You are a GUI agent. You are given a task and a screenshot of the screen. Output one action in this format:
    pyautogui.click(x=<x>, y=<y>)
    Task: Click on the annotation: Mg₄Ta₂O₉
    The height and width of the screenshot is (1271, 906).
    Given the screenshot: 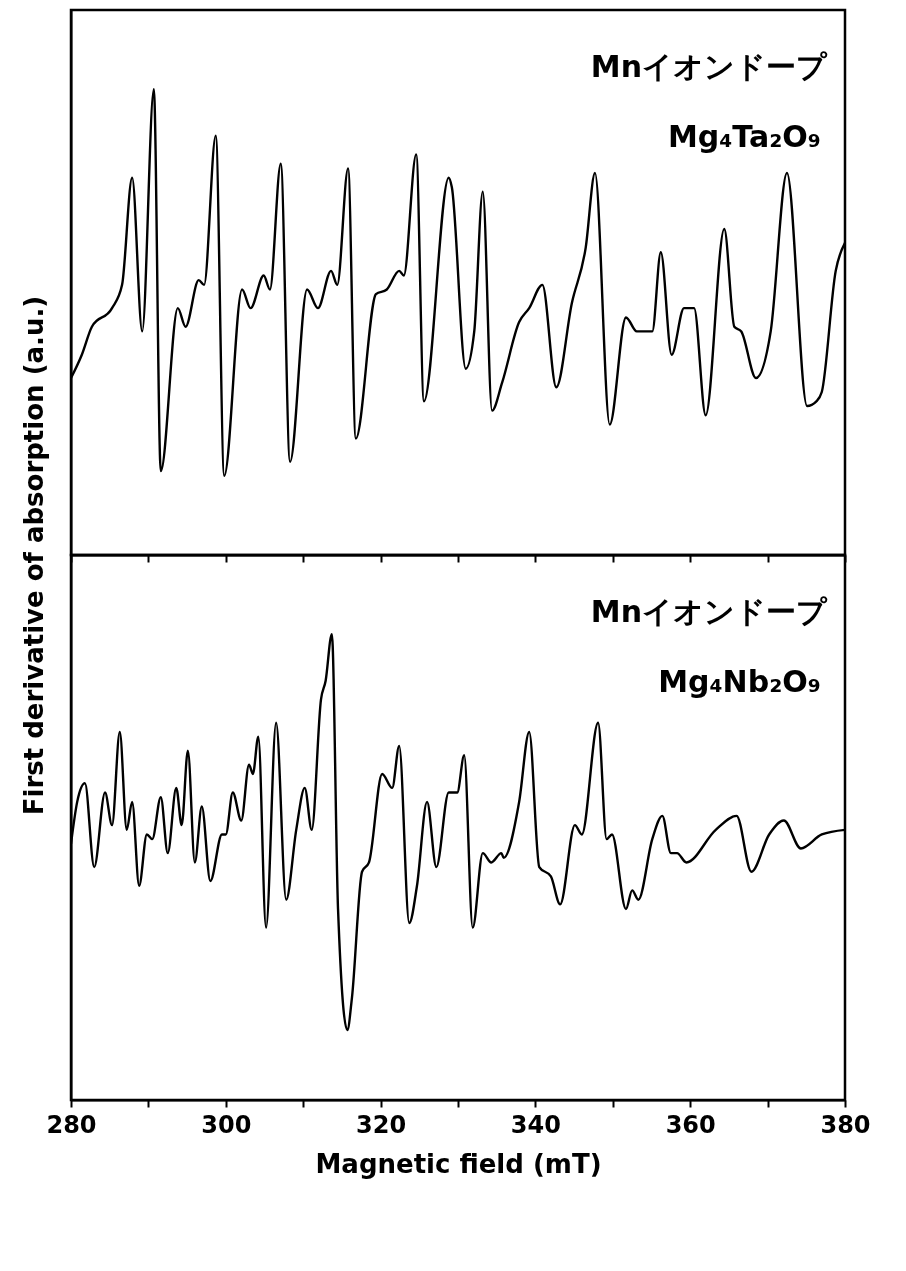 What is the action you would take?
    pyautogui.click(x=744, y=136)
    